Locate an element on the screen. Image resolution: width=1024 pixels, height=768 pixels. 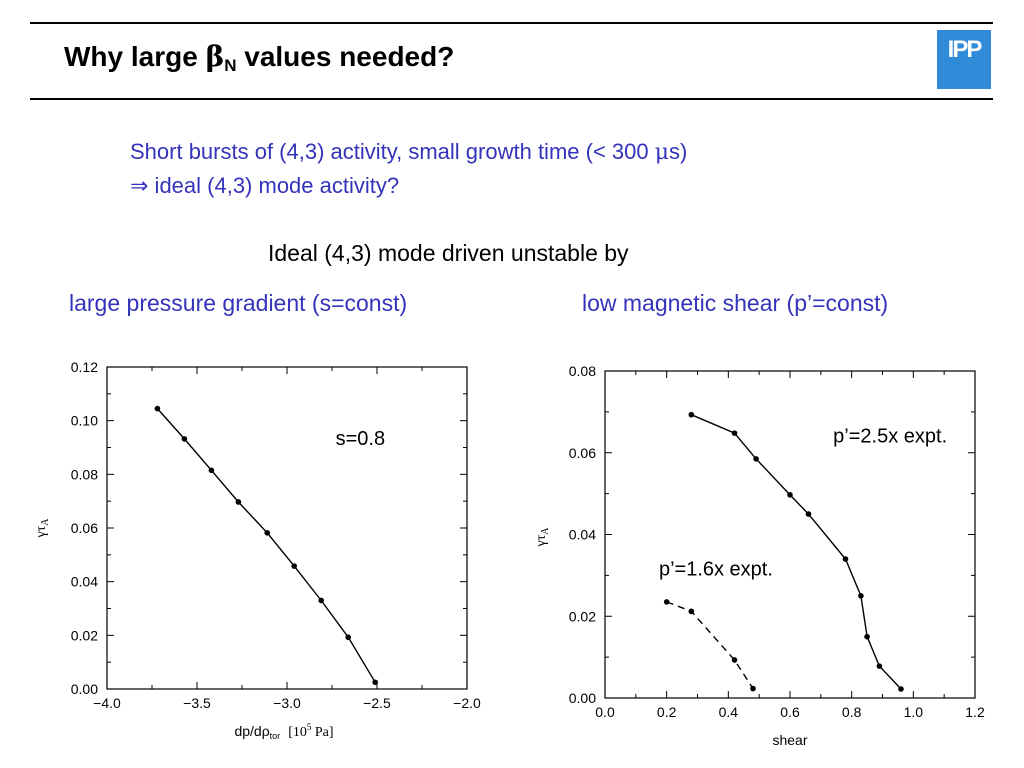
x-tick-label: −4.0 is located at coordinates (107, 703).